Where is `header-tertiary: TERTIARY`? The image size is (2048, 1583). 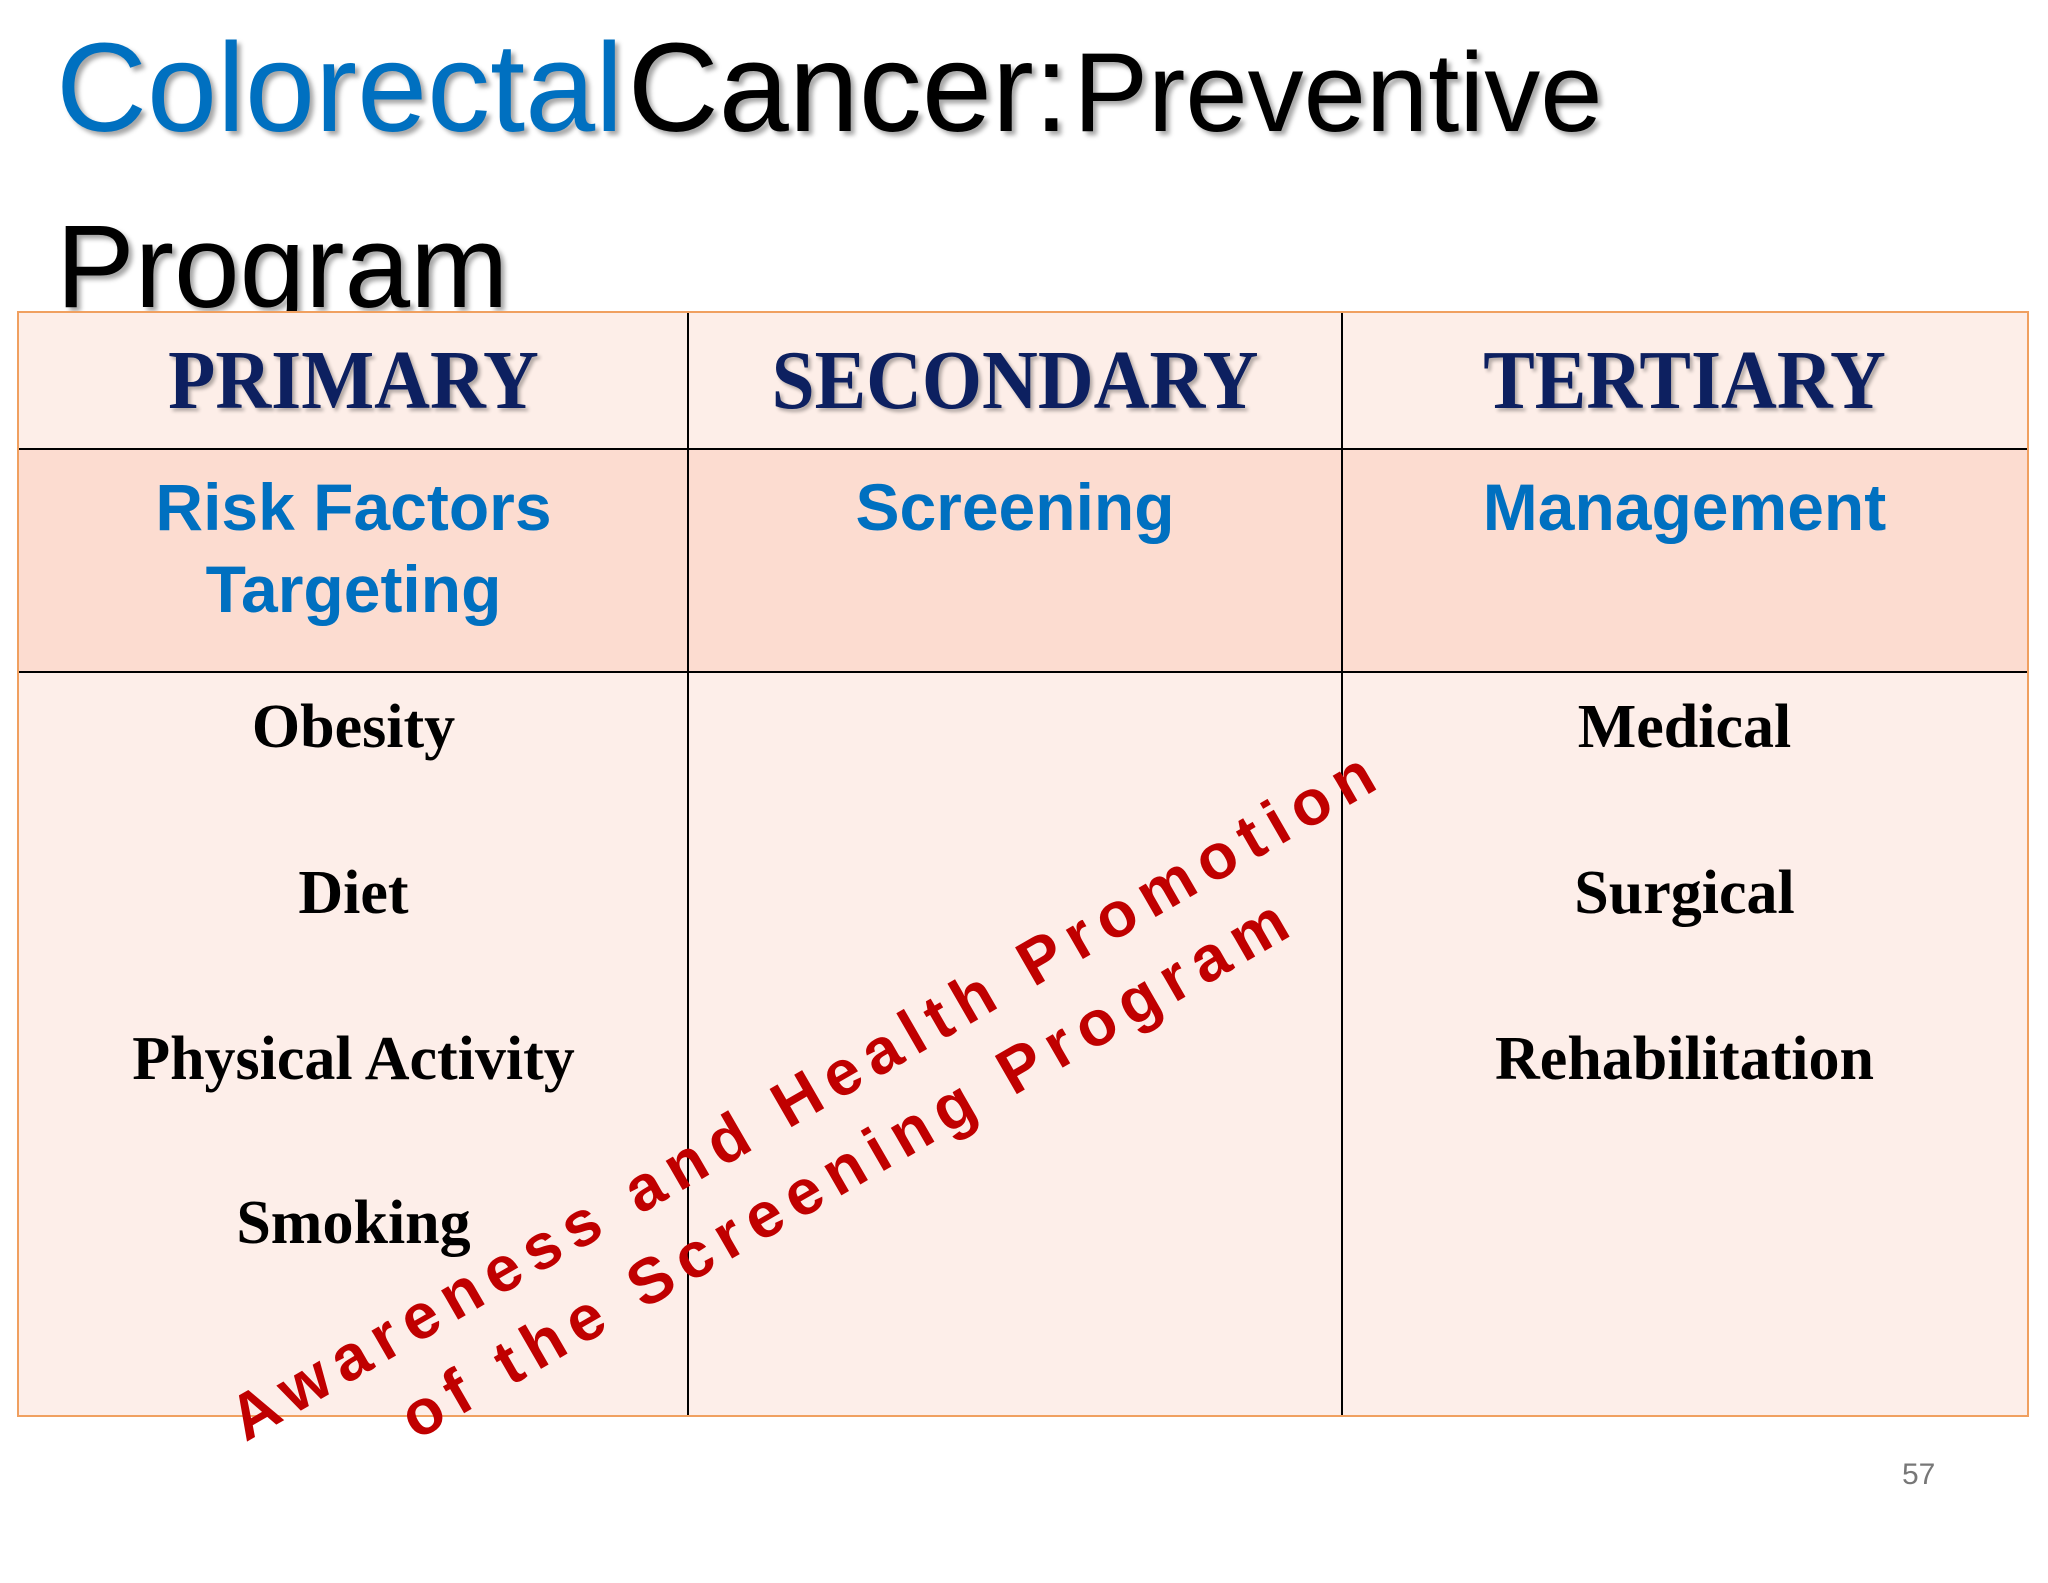 header-tertiary: TERTIARY is located at coordinates (1684, 380).